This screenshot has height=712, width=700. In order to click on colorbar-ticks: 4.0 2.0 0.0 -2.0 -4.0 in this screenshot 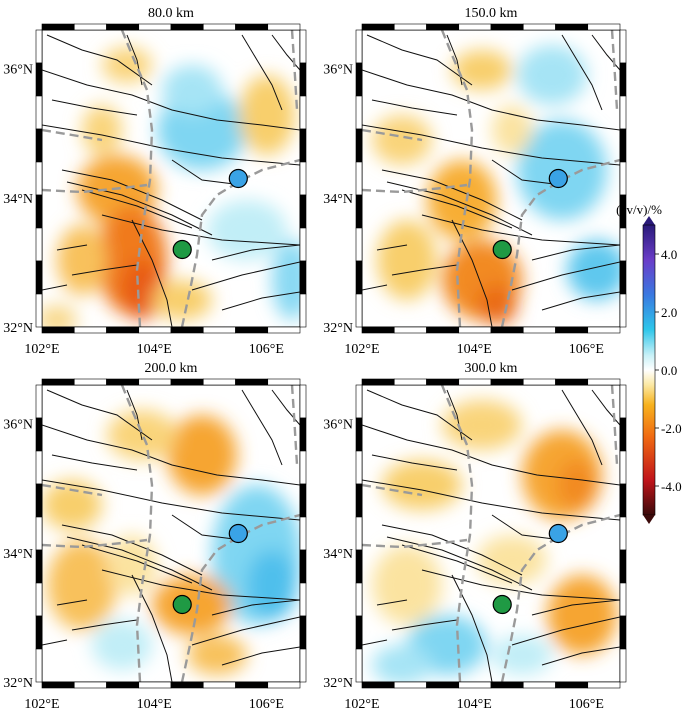, I will do `click(668, 370)`.